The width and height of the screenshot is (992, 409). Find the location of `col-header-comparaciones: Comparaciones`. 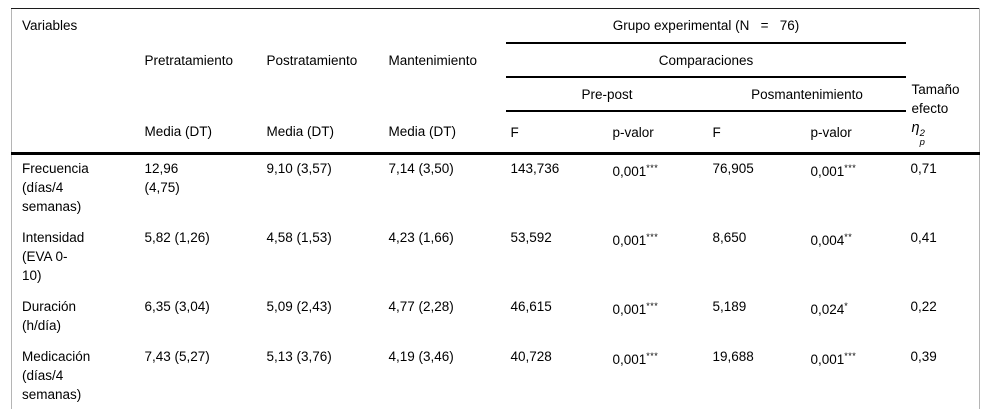

col-header-comparaciones: Comparaciones is located at coordinates (705, 60).